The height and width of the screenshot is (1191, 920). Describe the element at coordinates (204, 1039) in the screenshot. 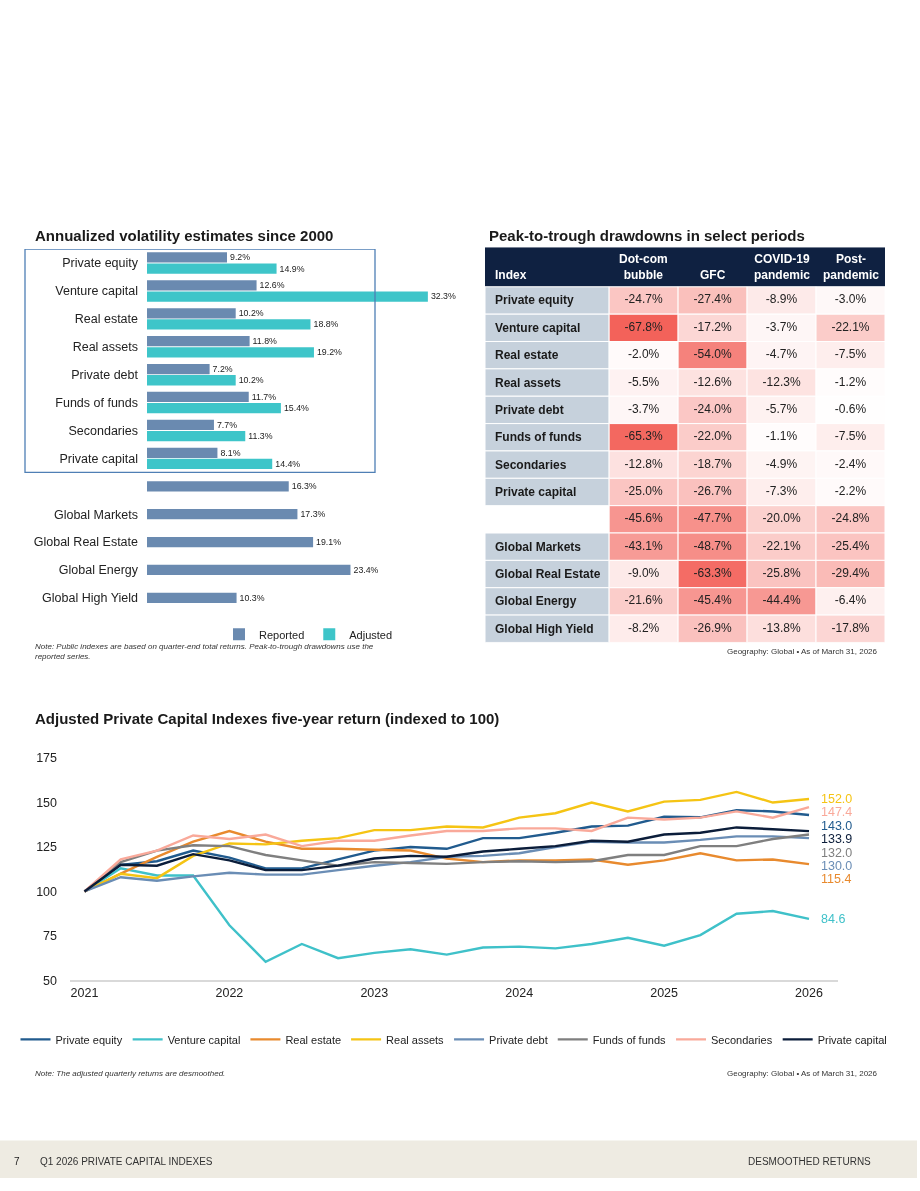

I see `legend-label: Venture capital` at that location.